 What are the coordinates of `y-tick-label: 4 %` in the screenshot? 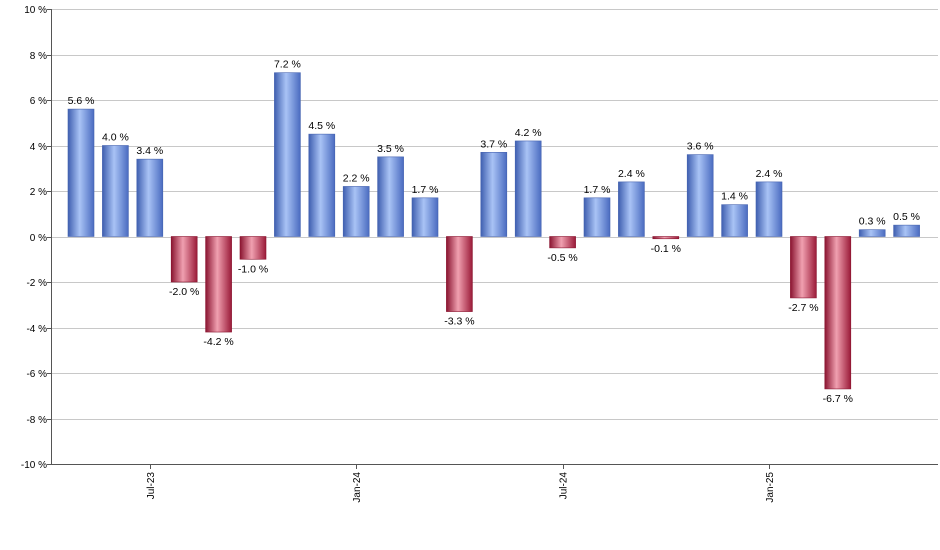 It's located at (38, 147).